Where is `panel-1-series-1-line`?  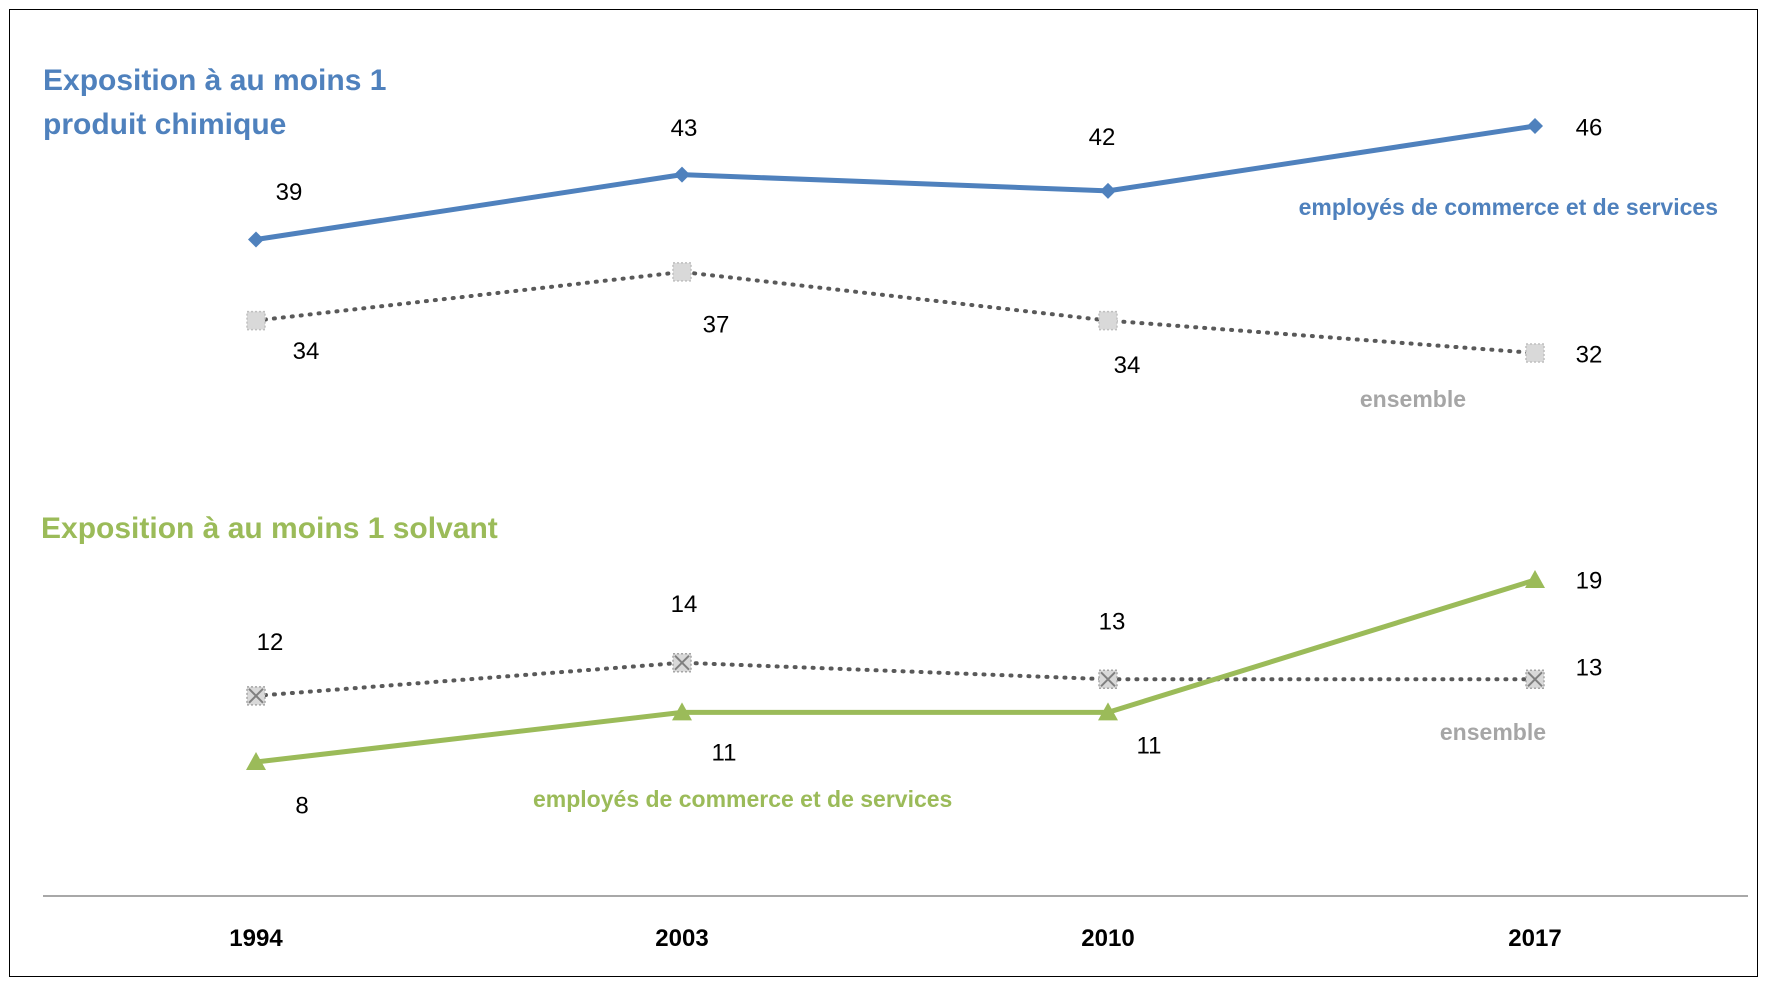
panel-1-series-1-line is located at coordinates (895, 182).